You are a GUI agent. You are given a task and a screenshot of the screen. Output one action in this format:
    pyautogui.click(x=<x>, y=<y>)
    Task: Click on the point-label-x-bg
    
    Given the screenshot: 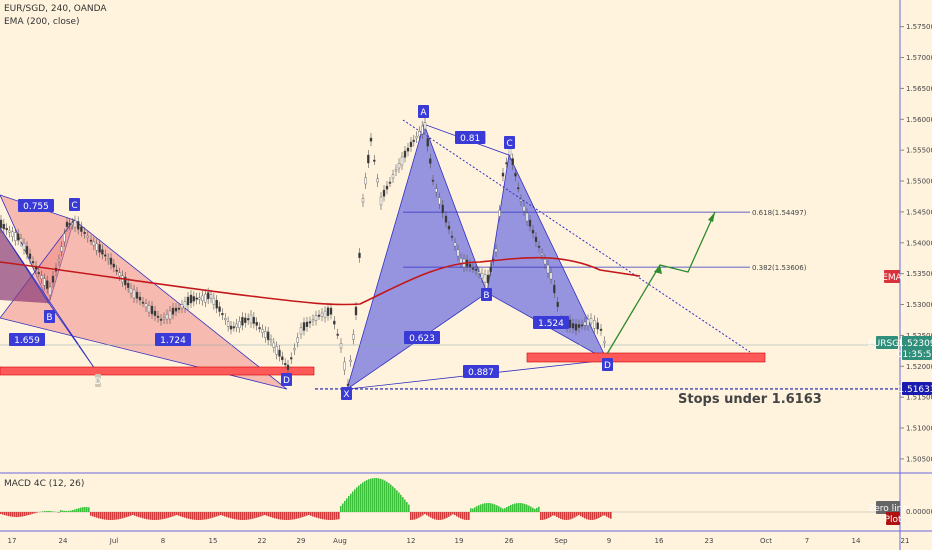 What is the action you would take?
    pyautogui.click(x=346, y=393)
    